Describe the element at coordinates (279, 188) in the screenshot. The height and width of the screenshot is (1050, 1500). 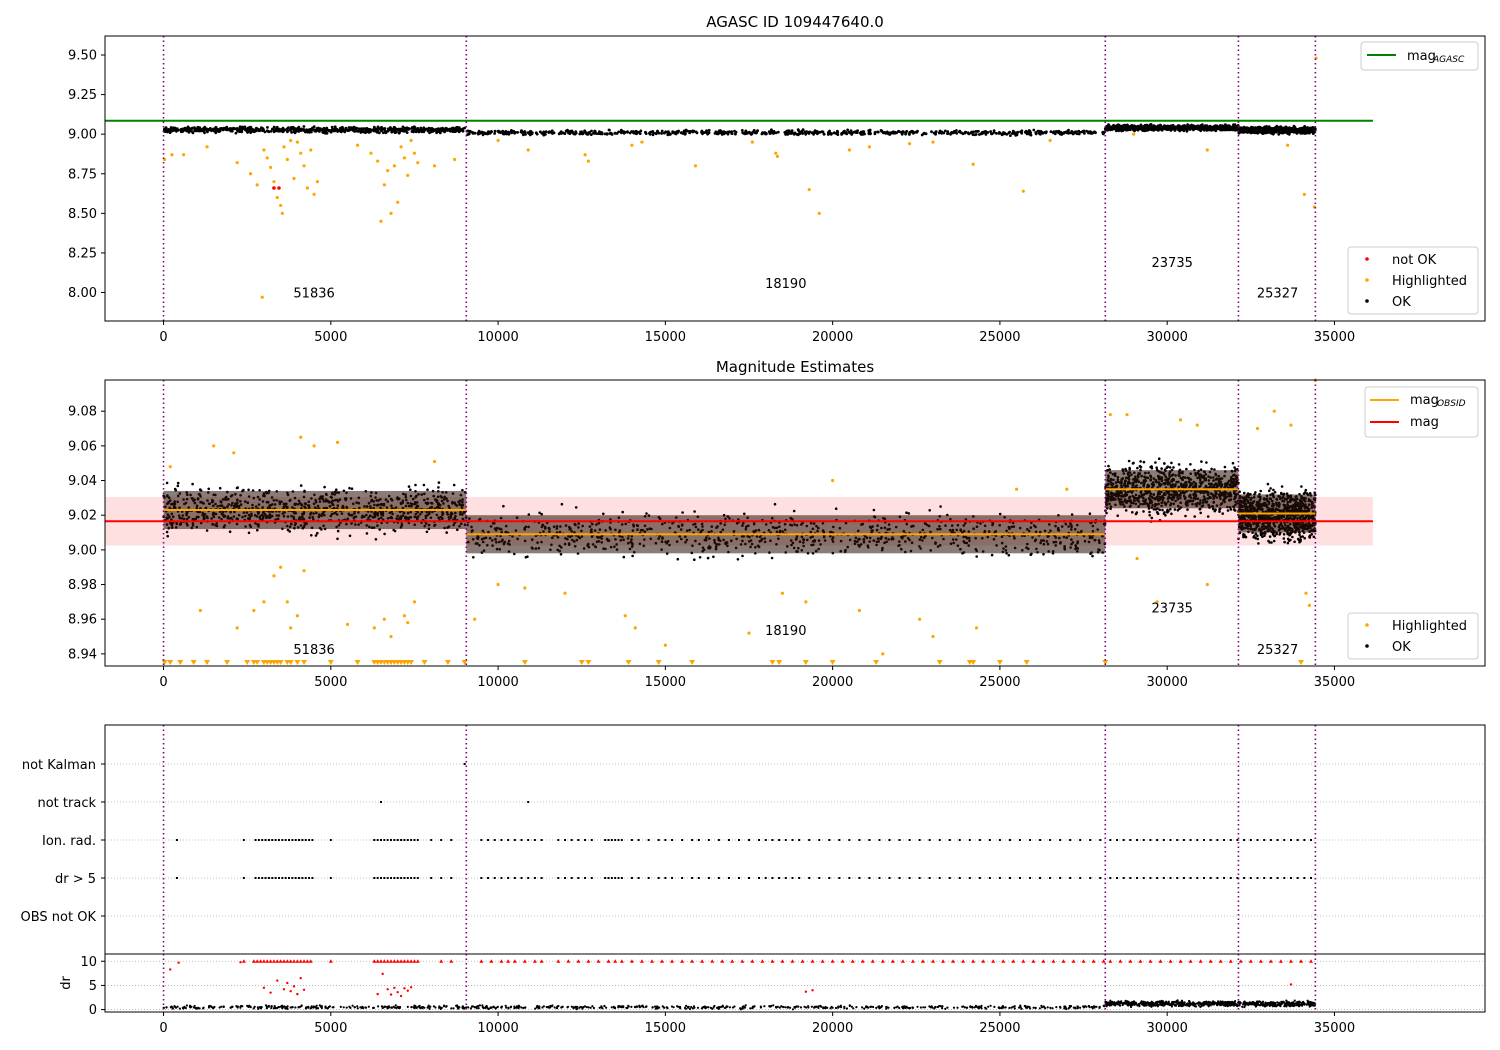
I see `not-ok-point` at that location.